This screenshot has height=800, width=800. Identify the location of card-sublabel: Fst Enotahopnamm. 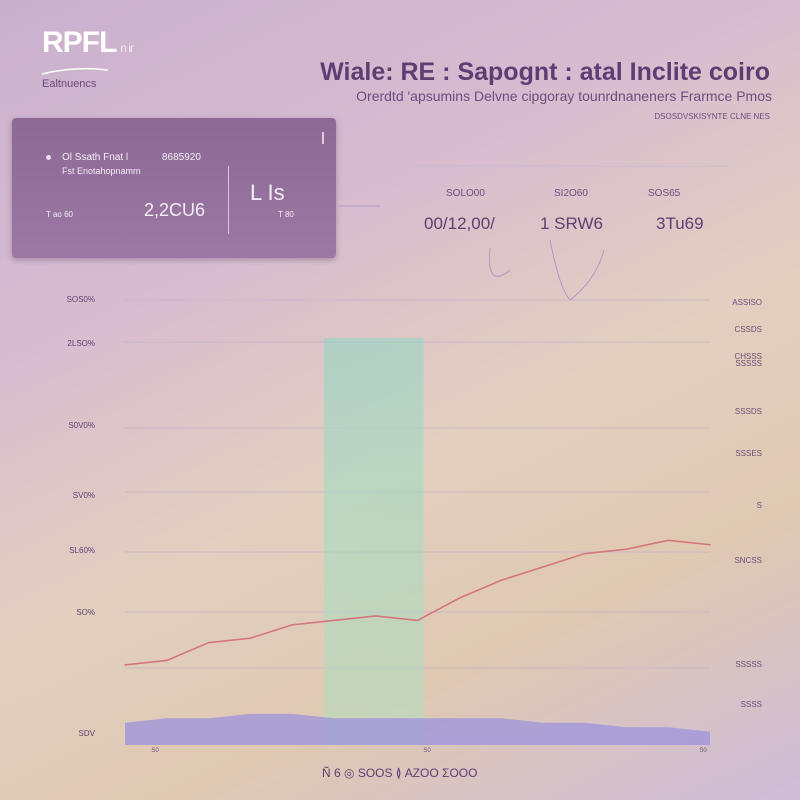
(101, 171).